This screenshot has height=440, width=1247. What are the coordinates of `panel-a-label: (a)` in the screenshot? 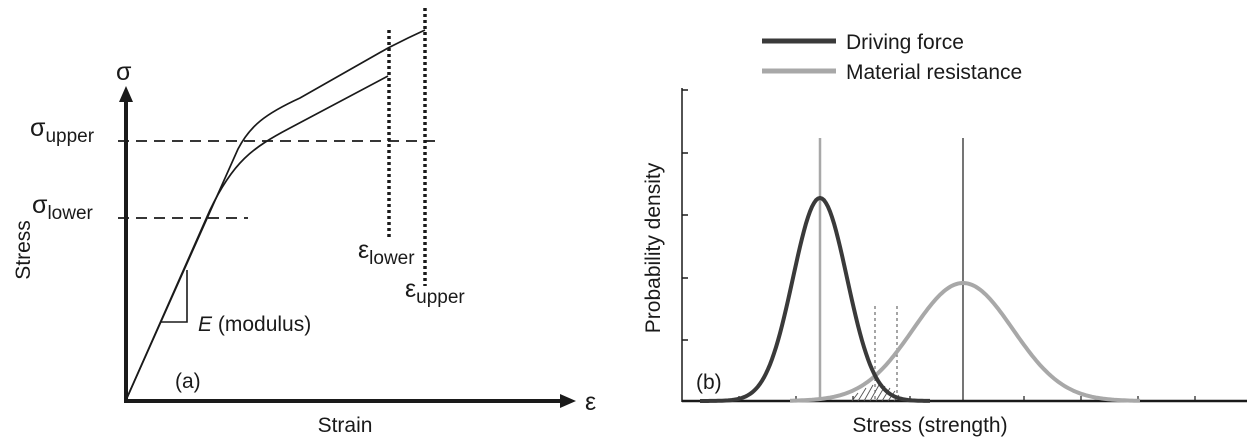 It's located at (188, 381).